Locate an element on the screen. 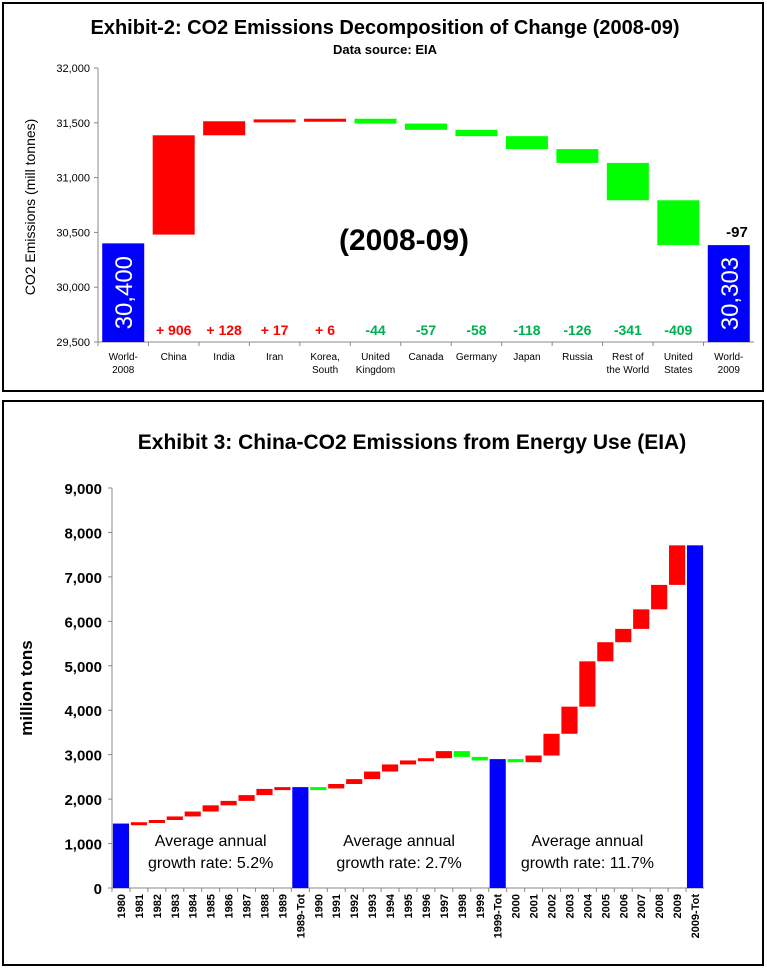 This screenshot has height=970, width=767. x-tick-label: World-2009 is located at coordinates (728, 364).